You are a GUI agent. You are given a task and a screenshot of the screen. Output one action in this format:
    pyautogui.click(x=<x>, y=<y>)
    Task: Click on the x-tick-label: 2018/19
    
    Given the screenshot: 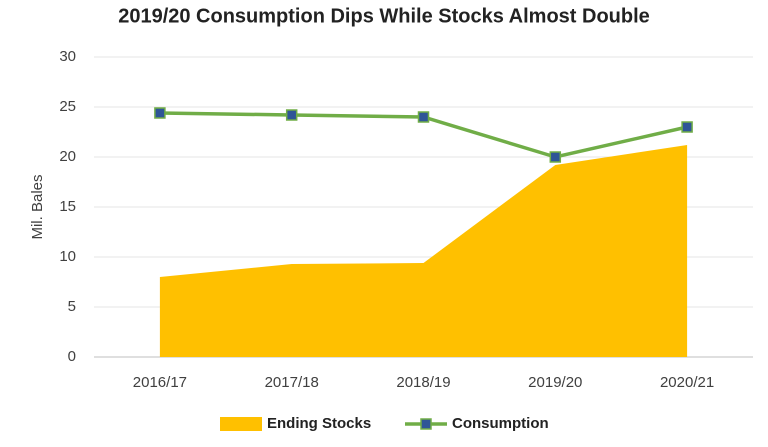 What is the action you would take?
    pyautogui.click(x=423, y=382)
    